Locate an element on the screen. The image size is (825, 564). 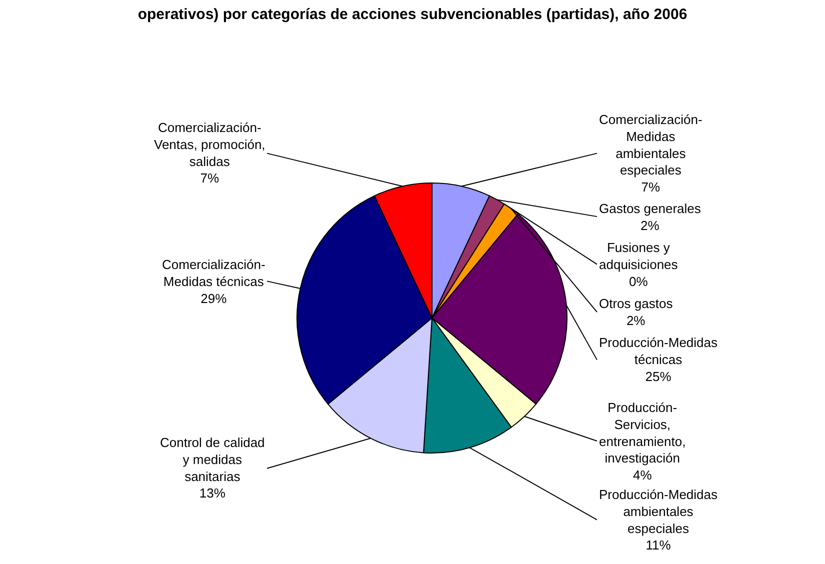
data-label: 11% is located at coordinates (659, 545).